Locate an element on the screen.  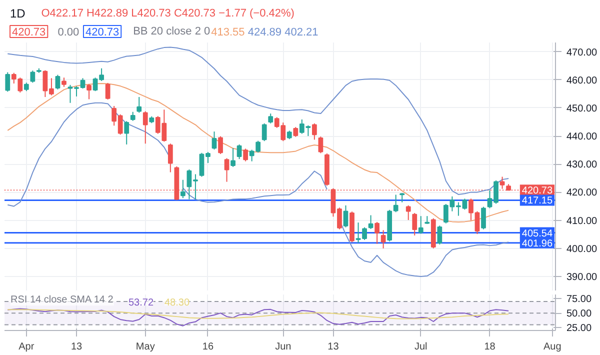
y-tick-label: 50.00 is located at coordinates (579, 314).